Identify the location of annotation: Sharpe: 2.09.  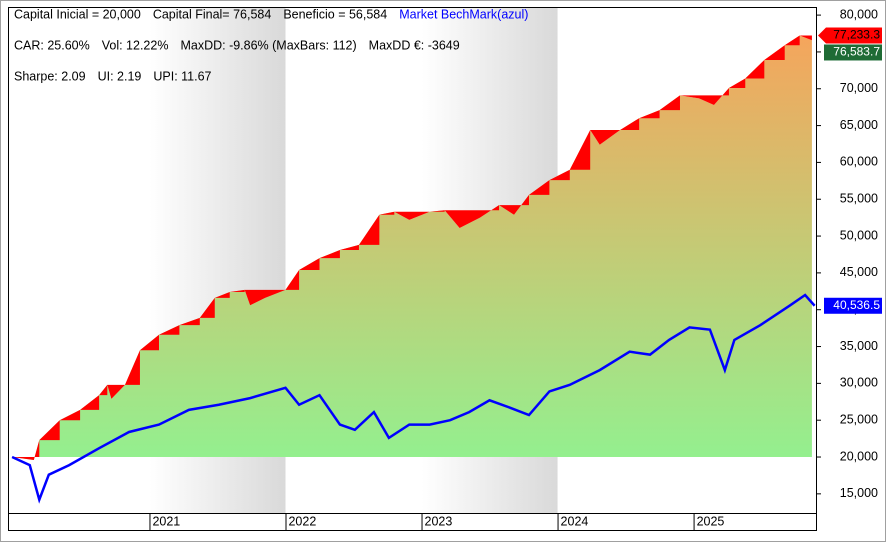
(50, 76).